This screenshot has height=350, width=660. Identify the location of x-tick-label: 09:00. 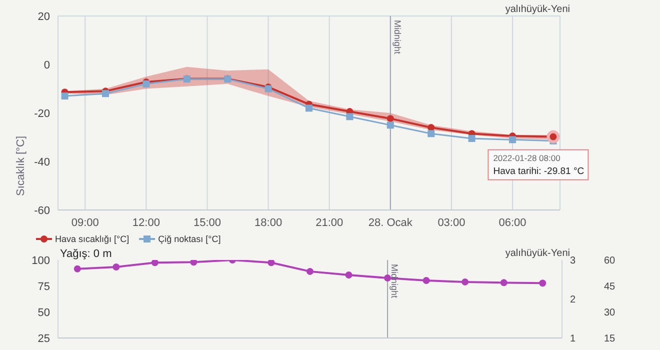
(85, 222).